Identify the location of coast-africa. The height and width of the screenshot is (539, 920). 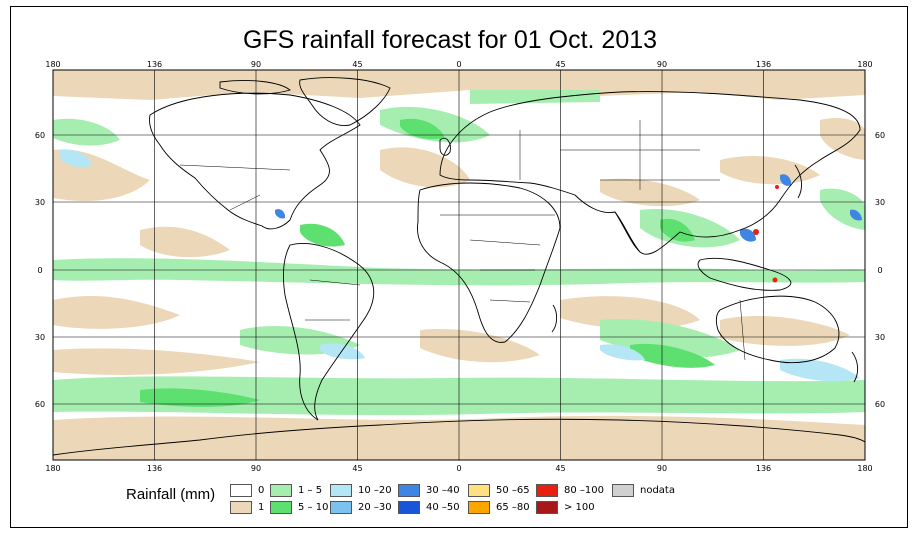
(489, 262).